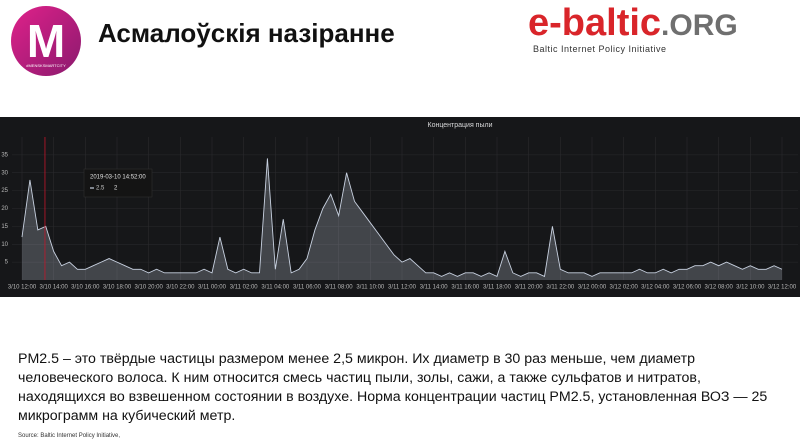 This screenshot has height=446, width=800. I want to click on logo-text: #MENSKSMARTCITY, so click(46, 65).